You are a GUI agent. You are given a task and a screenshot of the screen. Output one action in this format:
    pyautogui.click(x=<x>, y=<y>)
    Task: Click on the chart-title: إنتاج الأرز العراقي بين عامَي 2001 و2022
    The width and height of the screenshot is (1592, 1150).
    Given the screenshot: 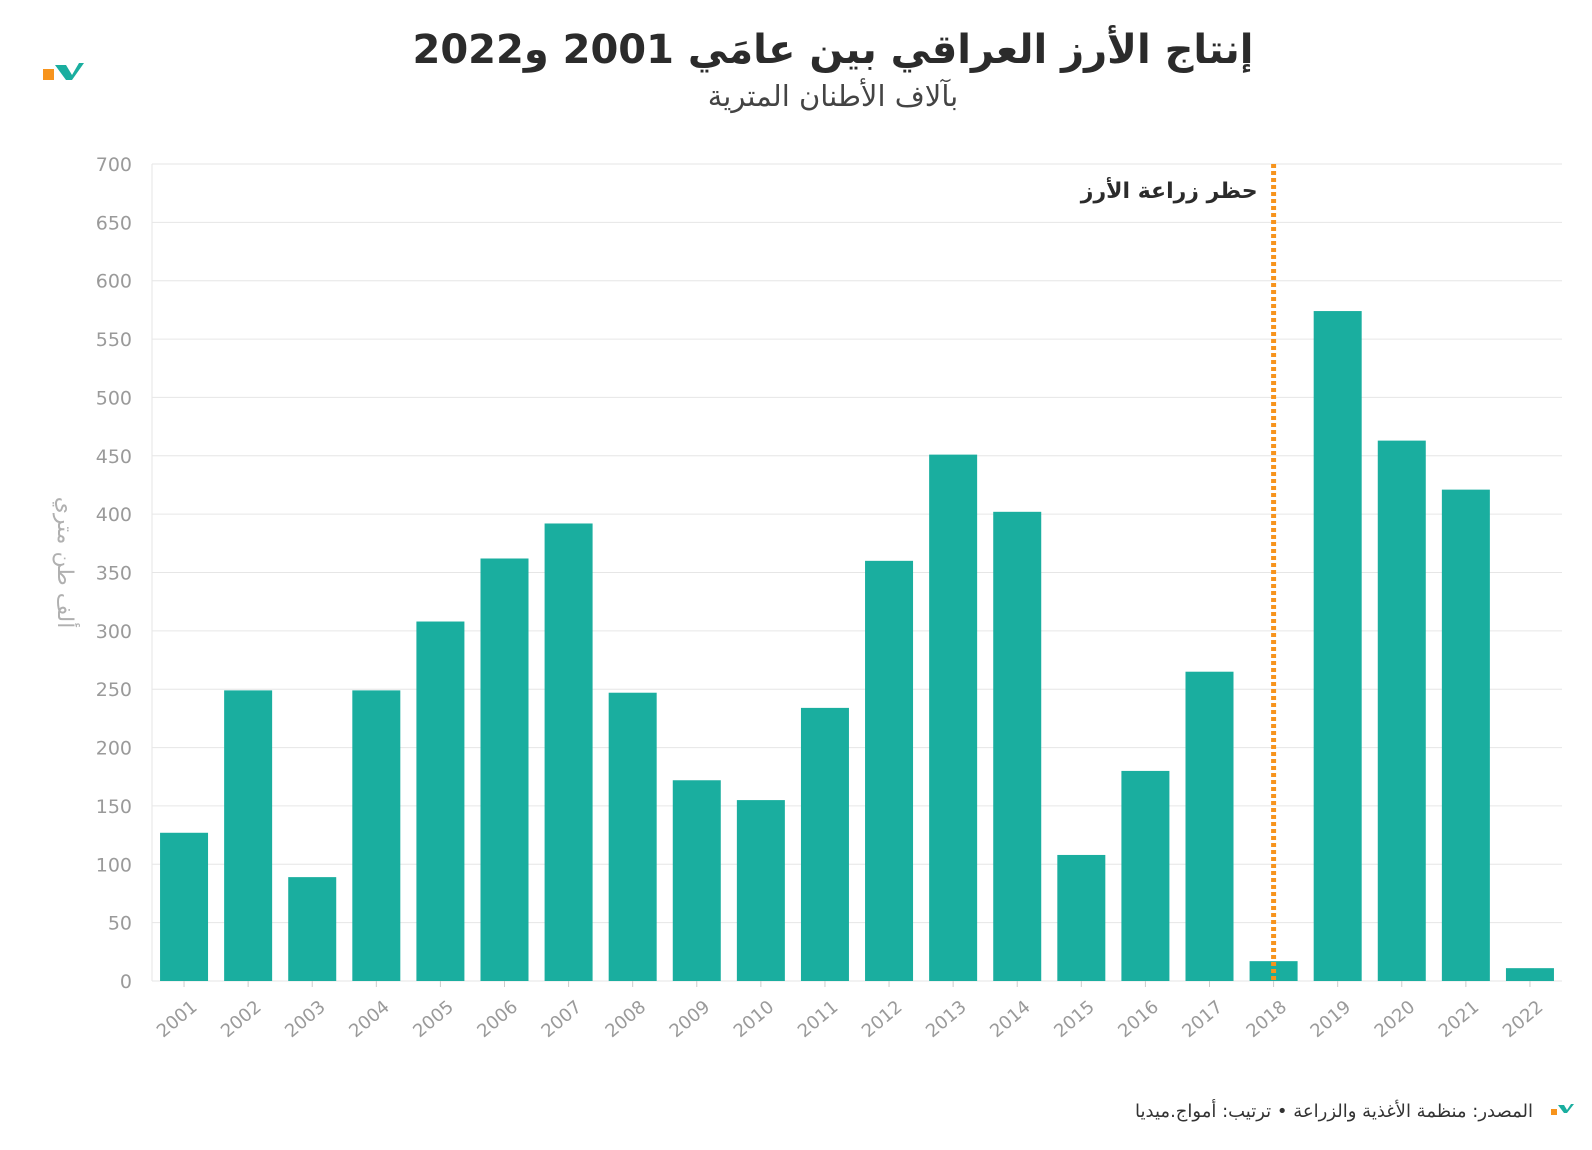 What is the action you would take?
    pyautogui.click(x=832, y=48)
    